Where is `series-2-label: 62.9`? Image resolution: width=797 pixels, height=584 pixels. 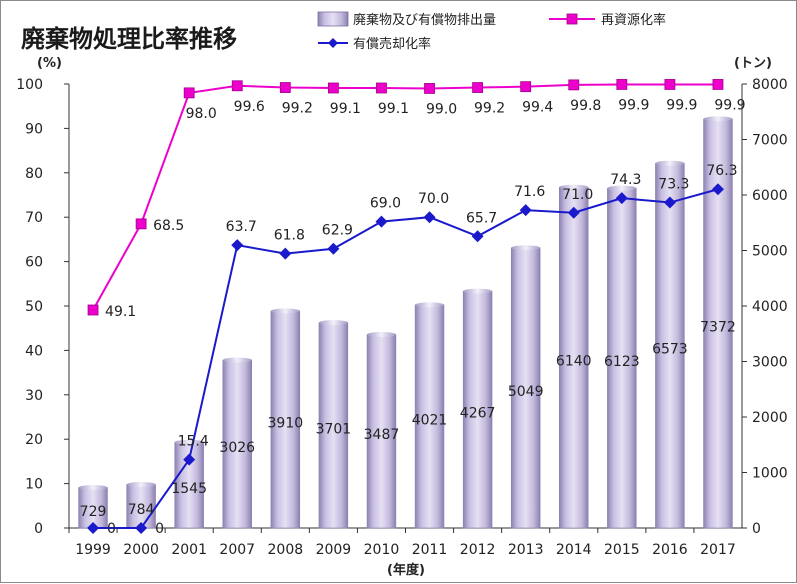 series-2-label: 62.9 is located at coordinates (337, 231).